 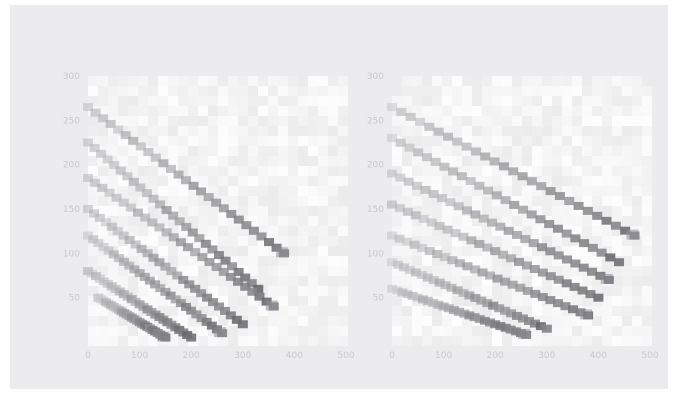 I want to click on y-tick-label: 300, so click(x=71, y=77).